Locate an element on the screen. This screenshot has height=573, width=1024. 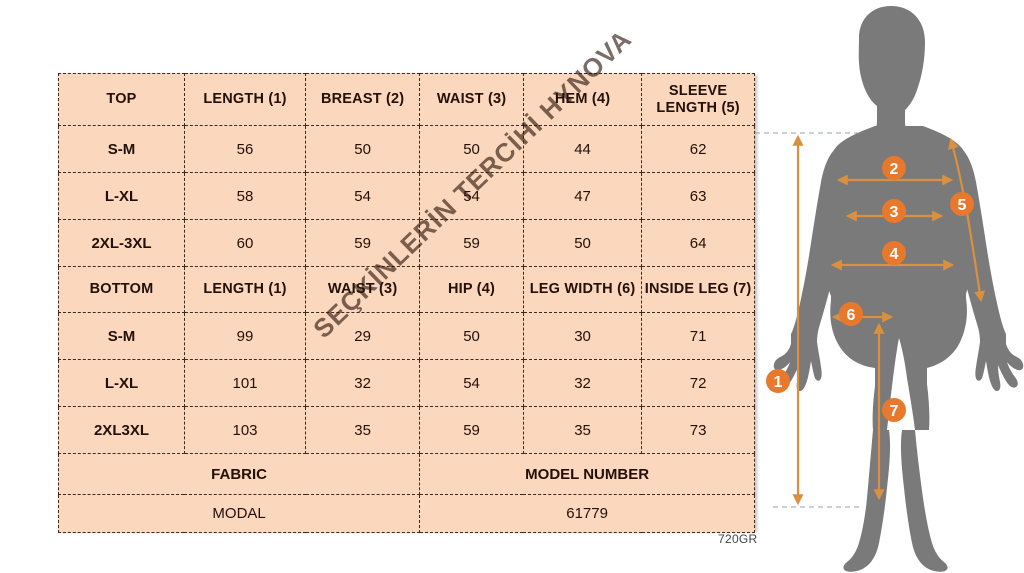
marker-3: 3 is located at coordinates (894, 211).